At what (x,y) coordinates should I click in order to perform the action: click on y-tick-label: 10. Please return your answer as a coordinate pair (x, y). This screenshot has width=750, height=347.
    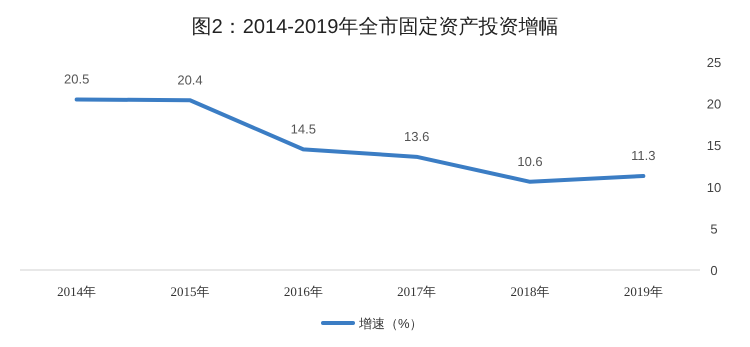
    Looking at the image, I should click on (714, 187).